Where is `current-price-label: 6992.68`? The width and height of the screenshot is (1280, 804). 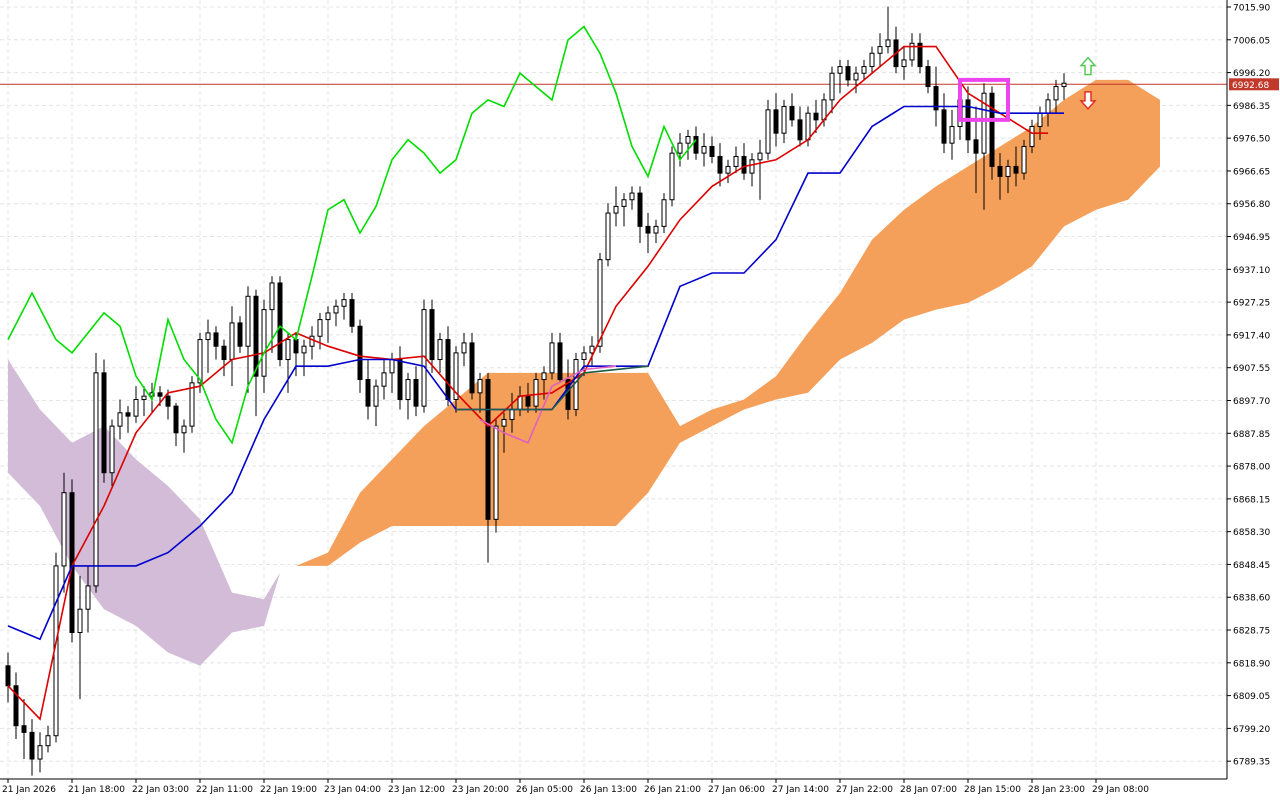
current-price-label: 6992.68 is located at coordinates (1250, 86).